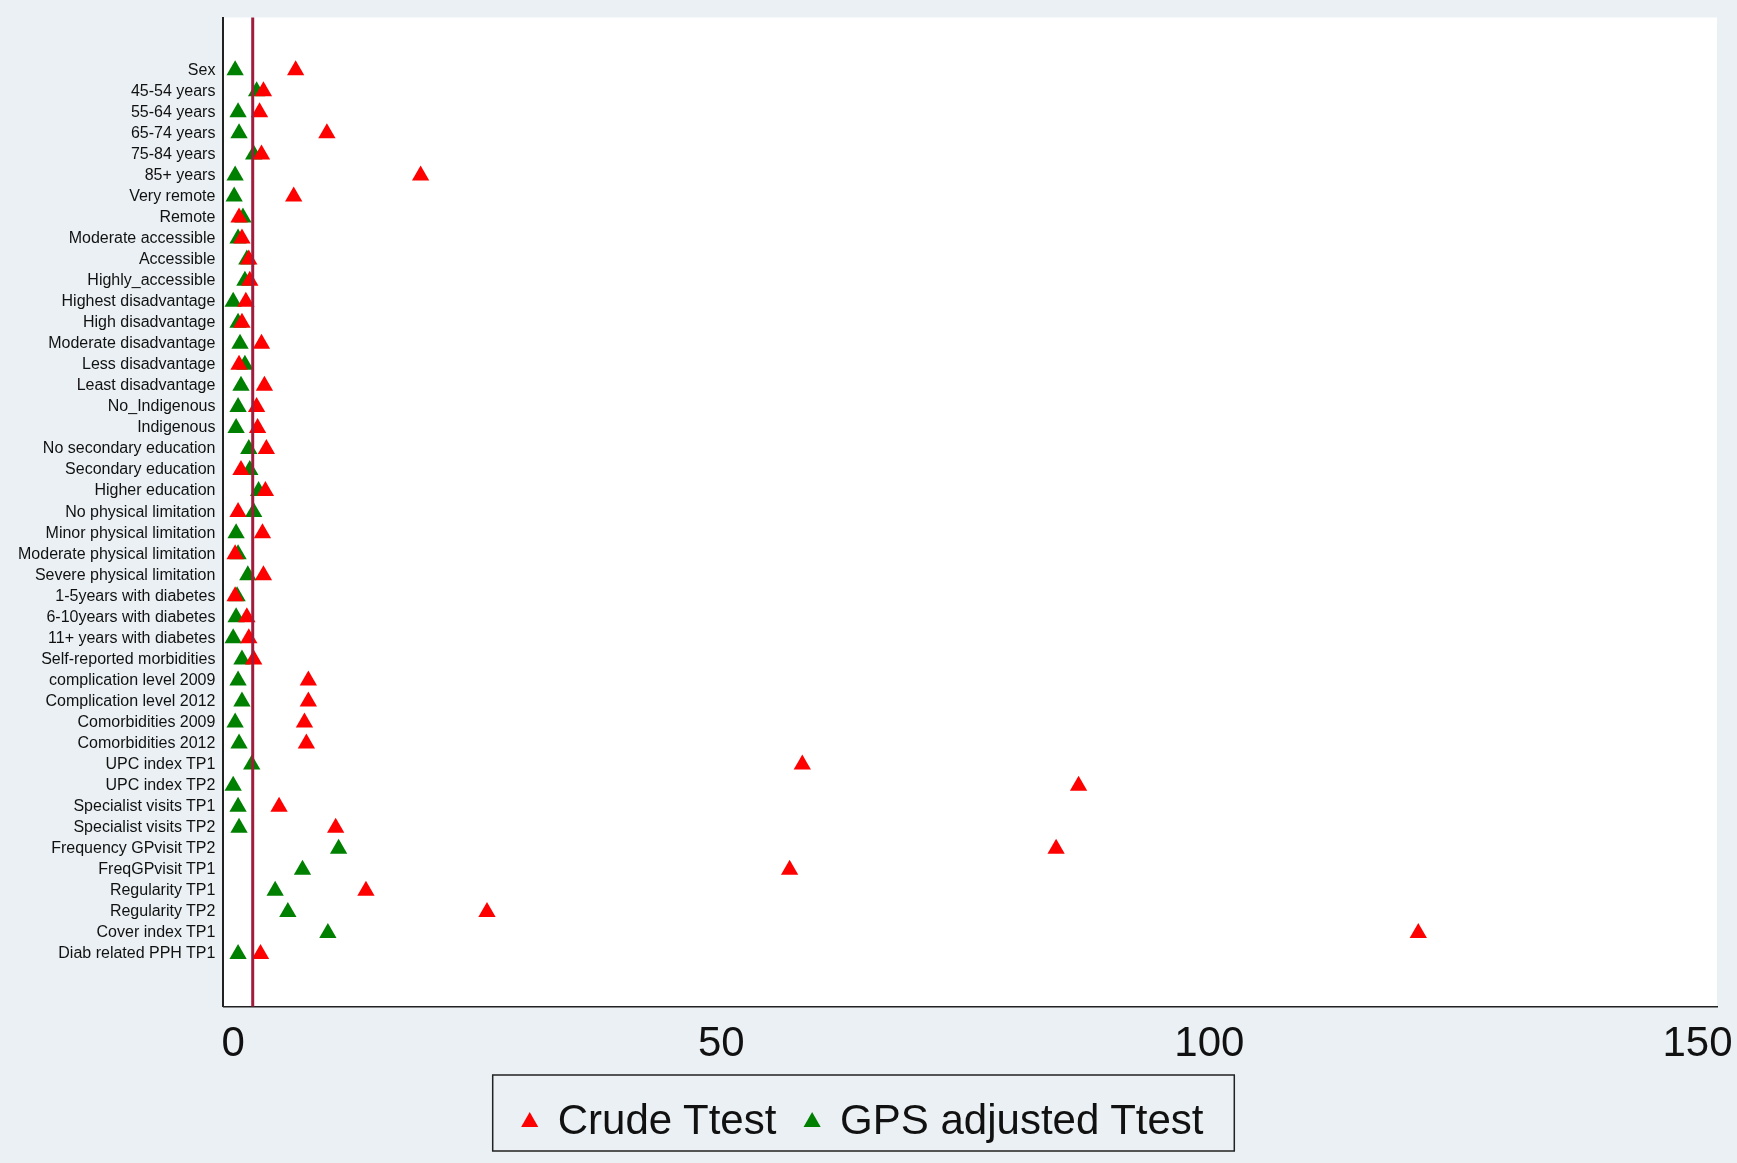 The width and height of the screenshot is (1737, 1163). Describe the element at coordinates (180, 174) in the screenshot. I see `y-tick-label: 85+ years` at that location.